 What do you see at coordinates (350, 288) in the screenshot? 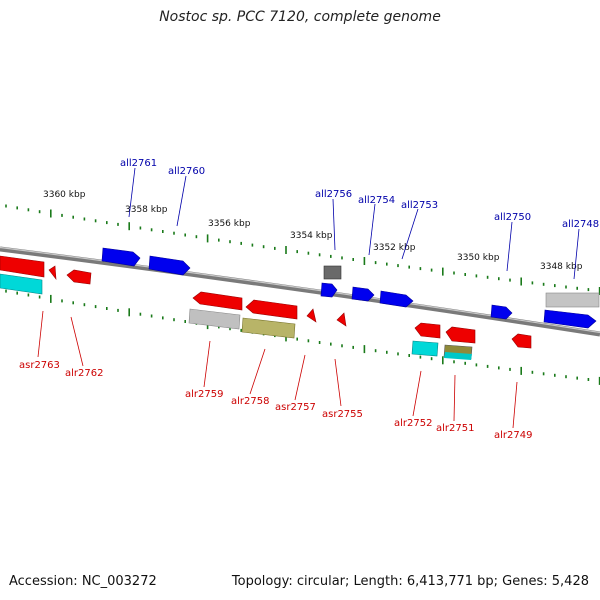
I see `forward-genes` at bounding box center [350, 288].